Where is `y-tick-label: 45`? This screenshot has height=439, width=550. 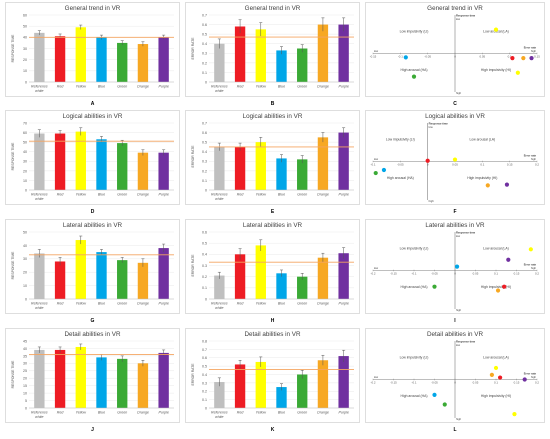
y-tick-label: 45 is located at coordinates (25, 341).